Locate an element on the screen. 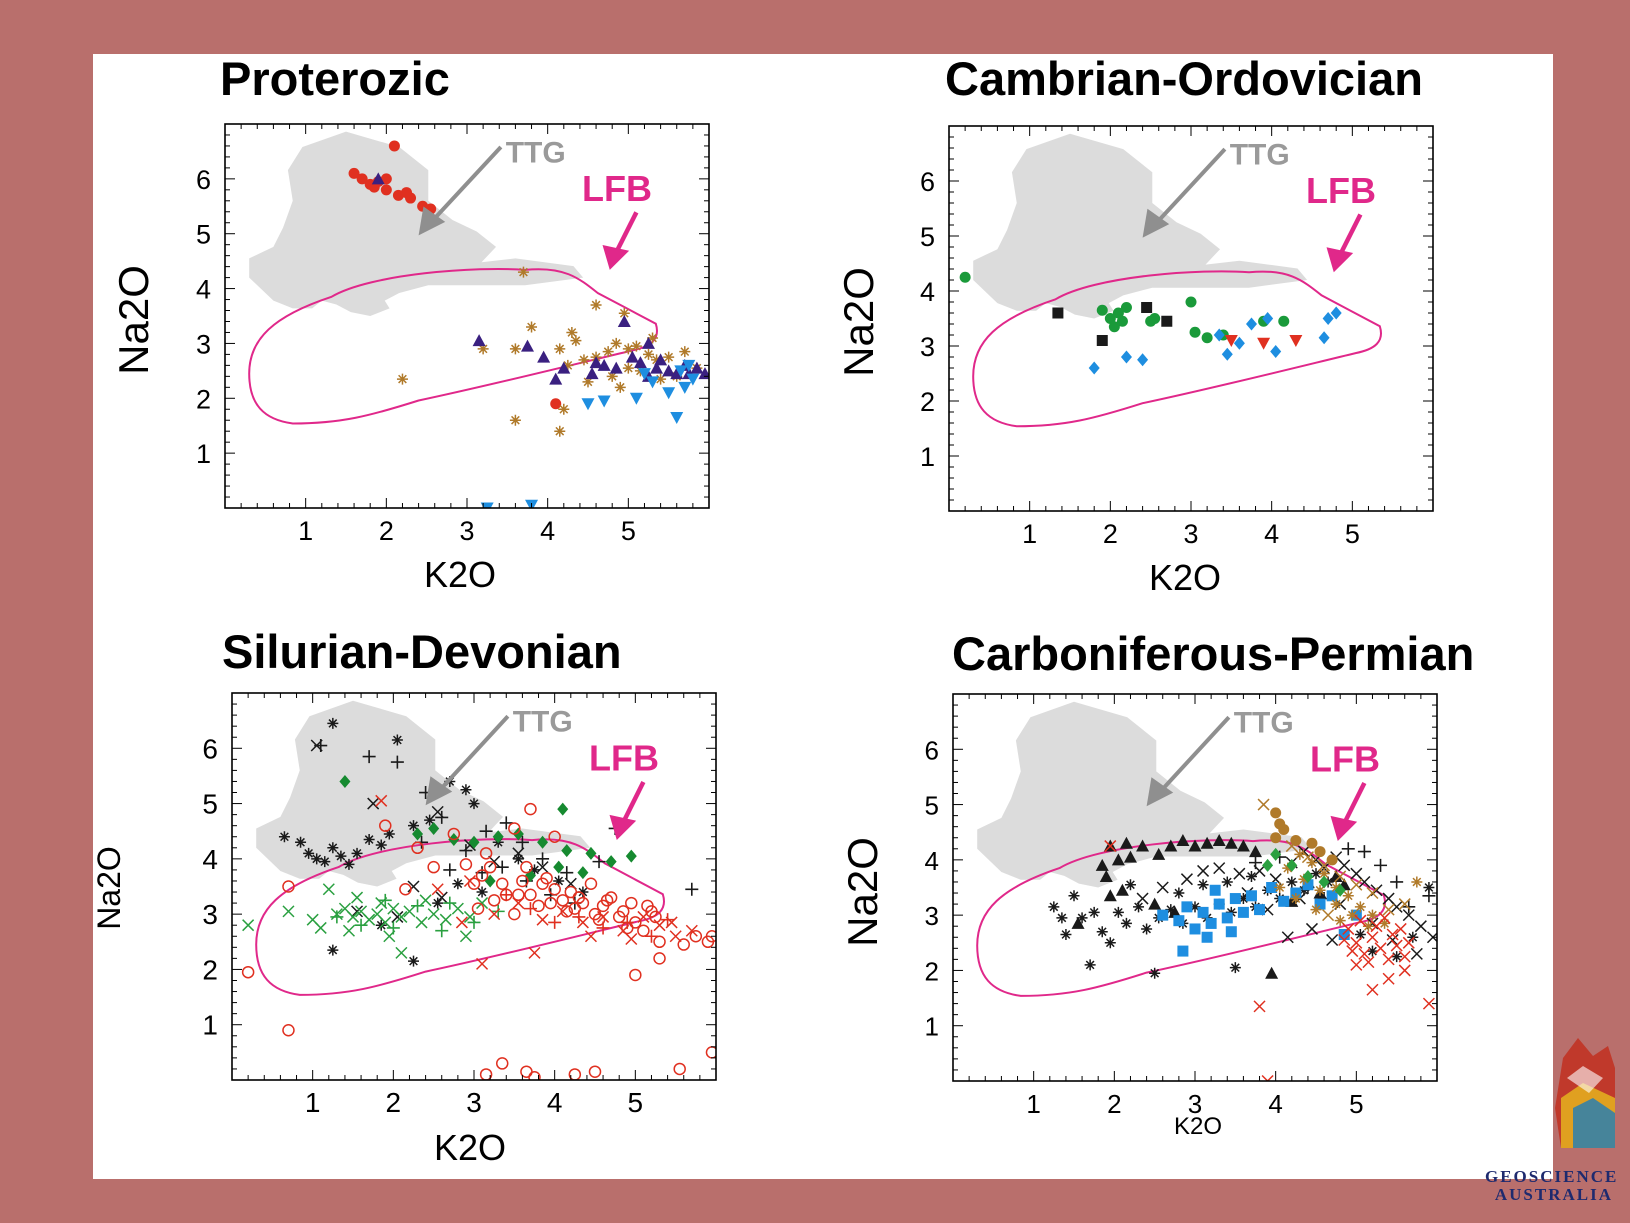 The height and width of the screenshot is (1223, 1630). y-tick-label: 2 is located at coordinates (932, 971).